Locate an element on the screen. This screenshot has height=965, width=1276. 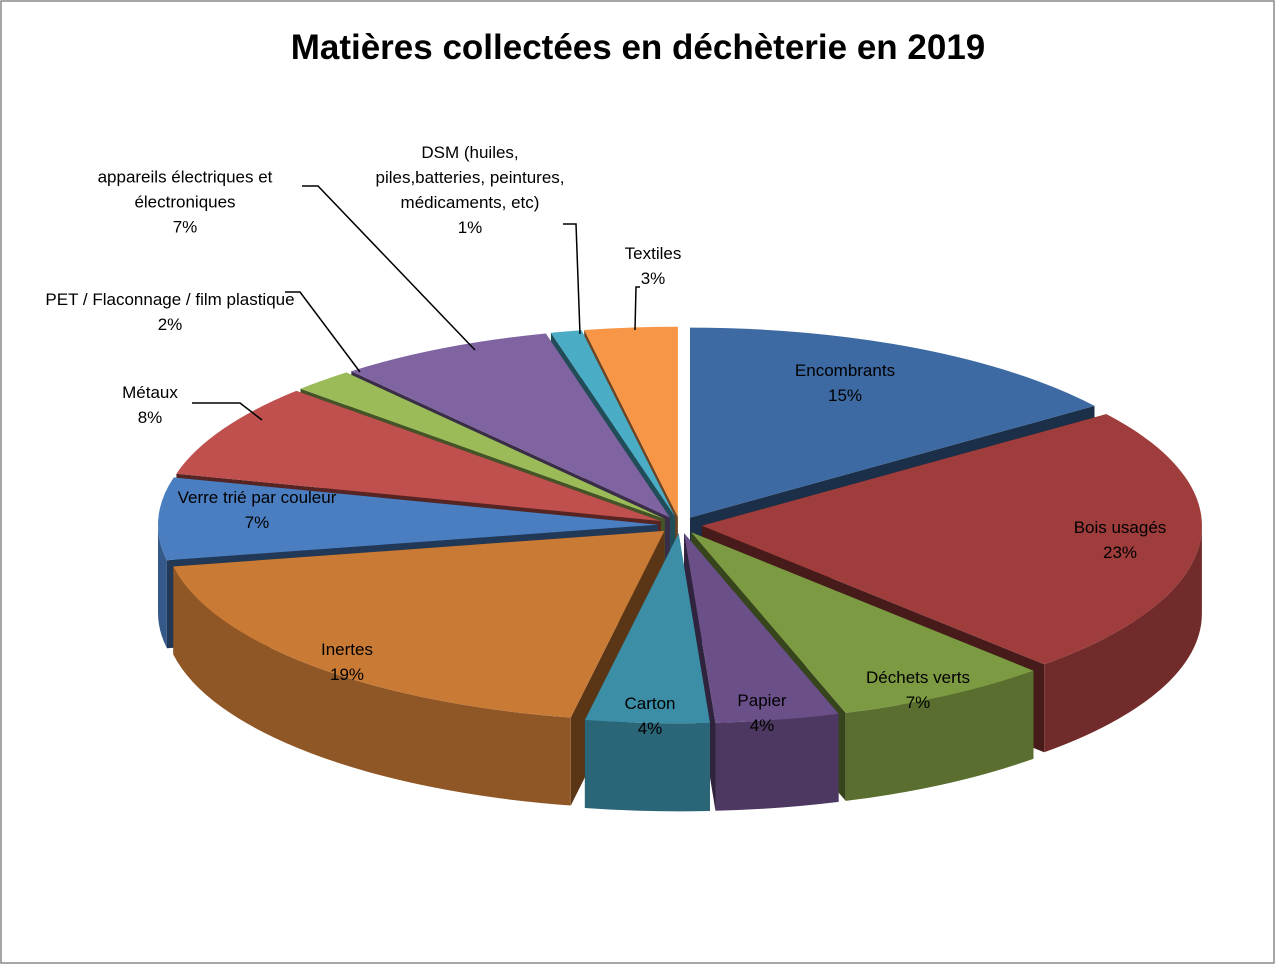
slice-label: Encombrants 15% is located at coordinates (845, 383).